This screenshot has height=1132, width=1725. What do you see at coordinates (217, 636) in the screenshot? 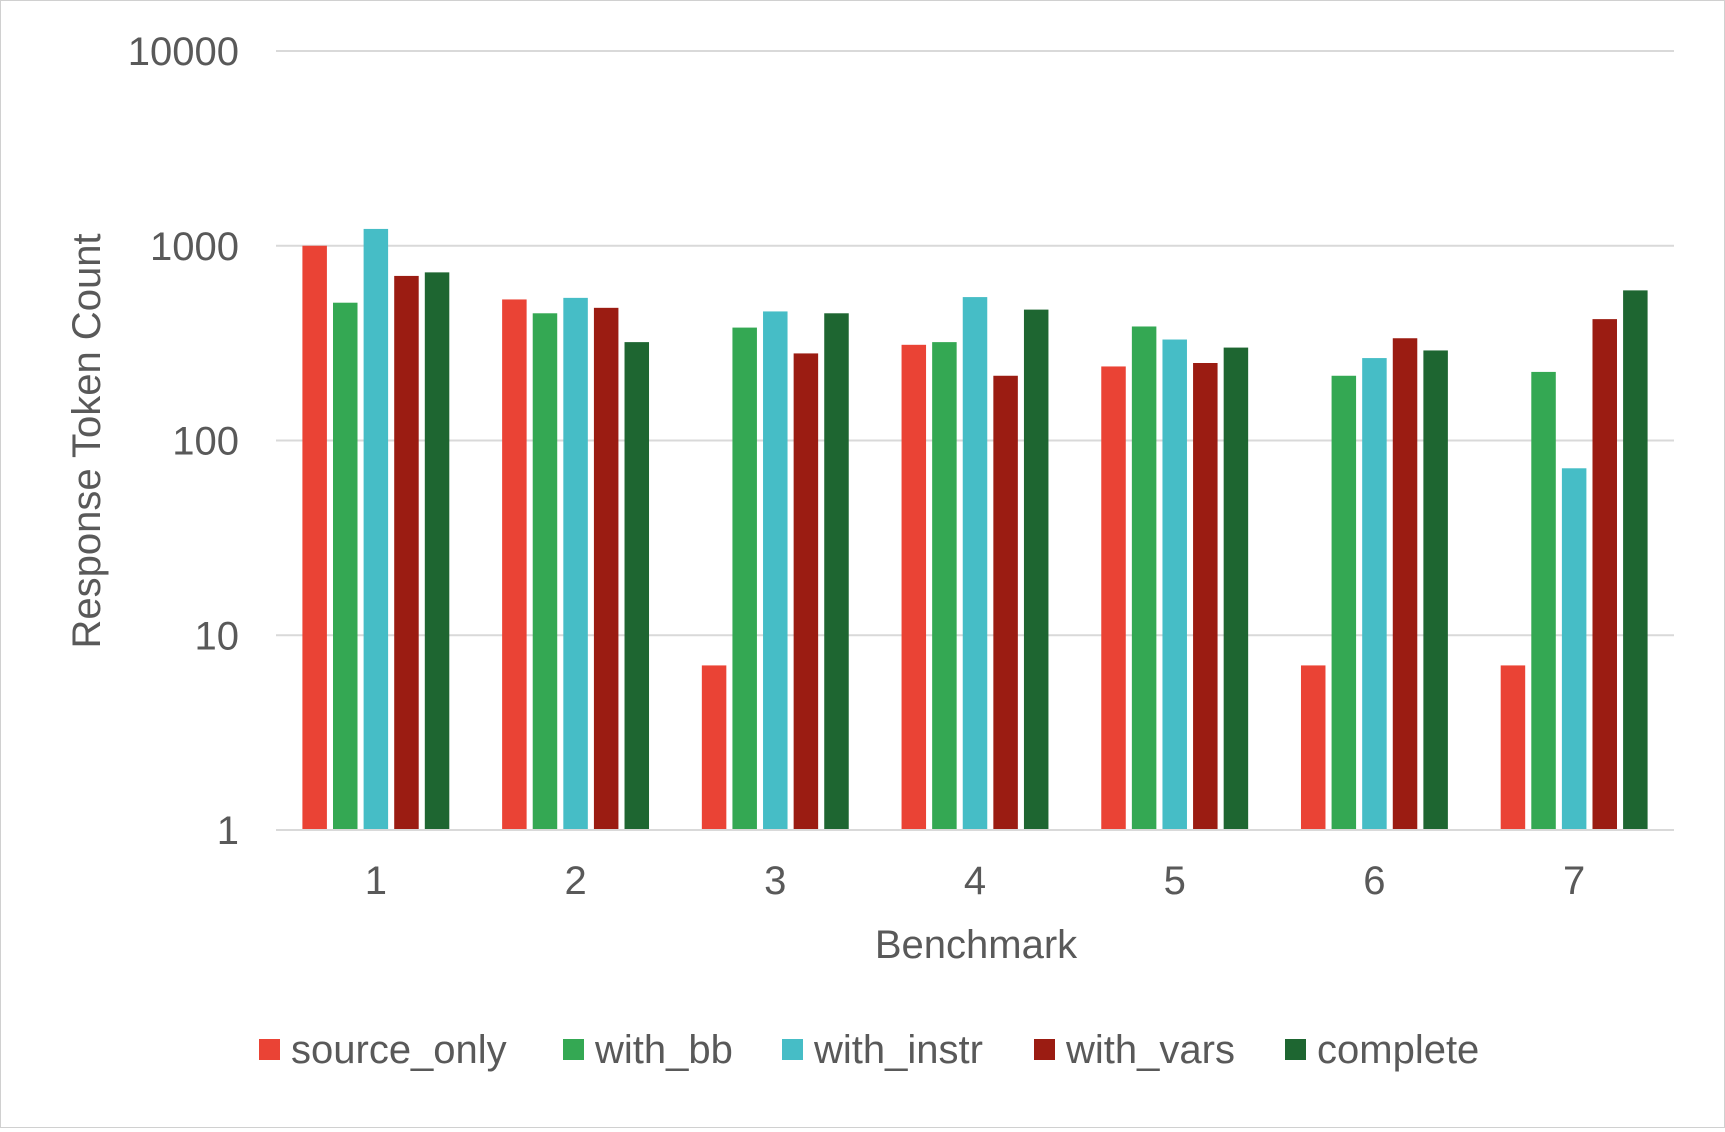
I see `y-tick-label: 10` at bounding box center [217, 636].